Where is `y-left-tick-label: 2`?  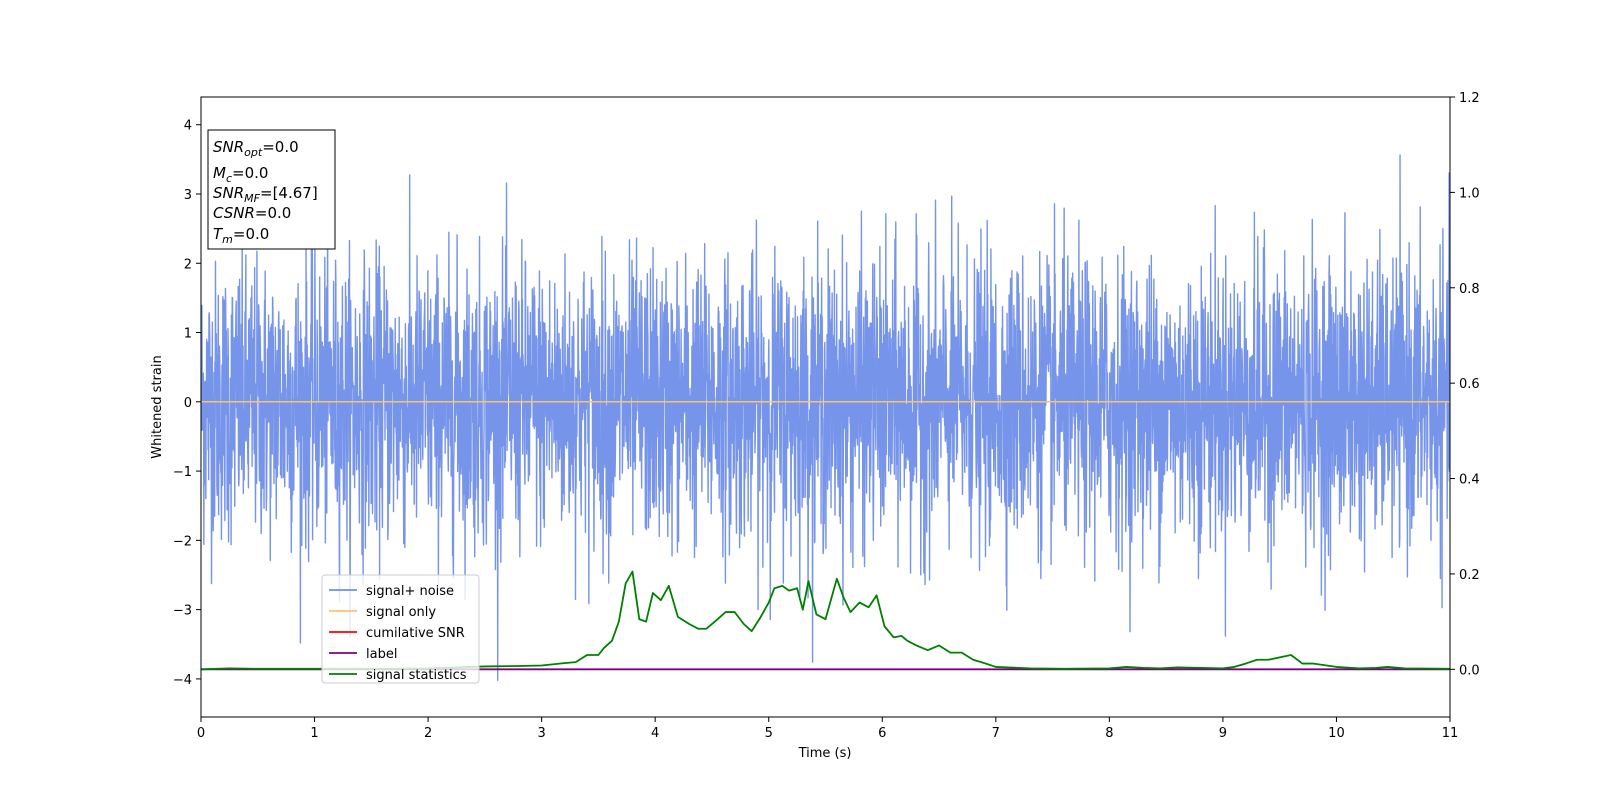 y-left-tick-label: 2 is located at coordinates (188, 264).